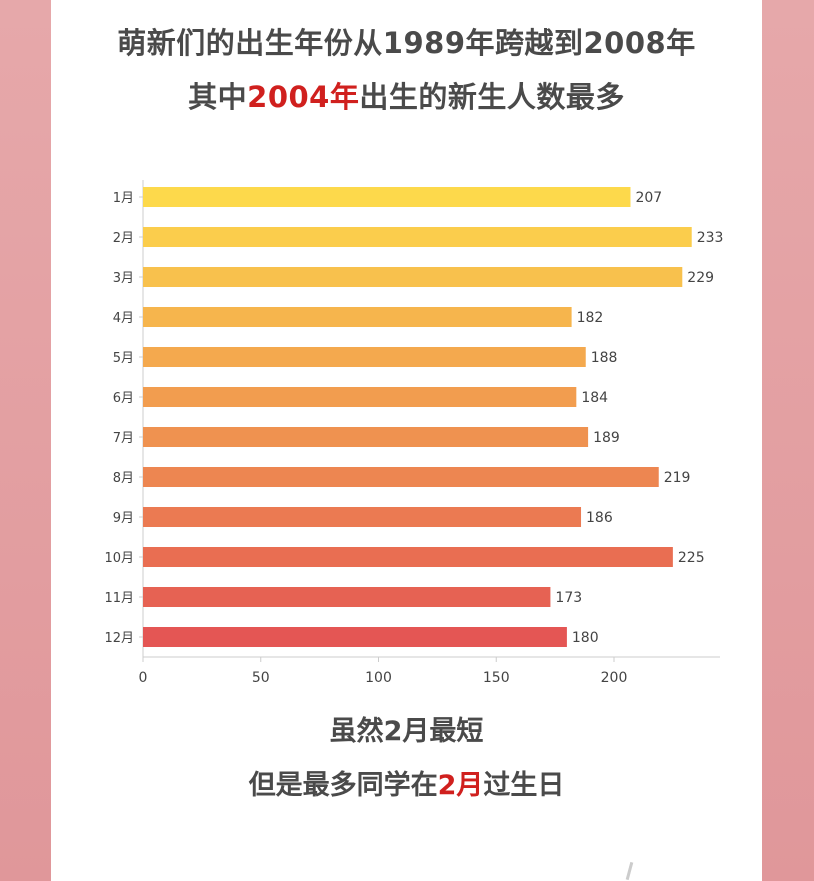 This screenshot has height=881, width=814. Describe the element at coordinates (119, 598) in the screenshot. I see `y-tick-label: 11月` at that location.